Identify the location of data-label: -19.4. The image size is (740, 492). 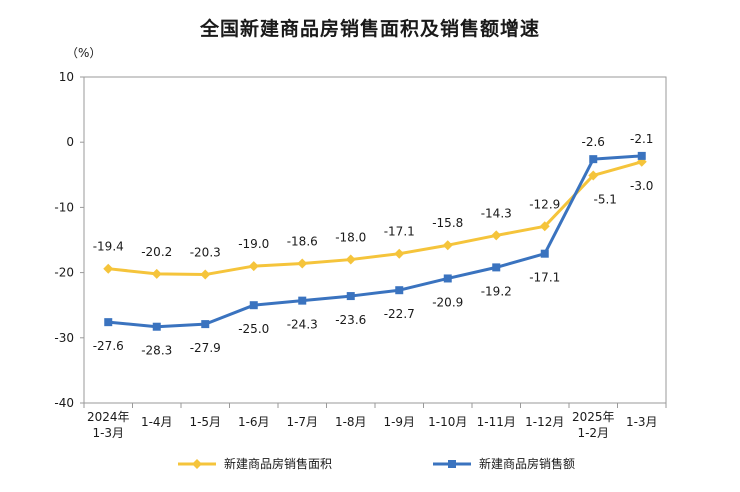
(108, 247).